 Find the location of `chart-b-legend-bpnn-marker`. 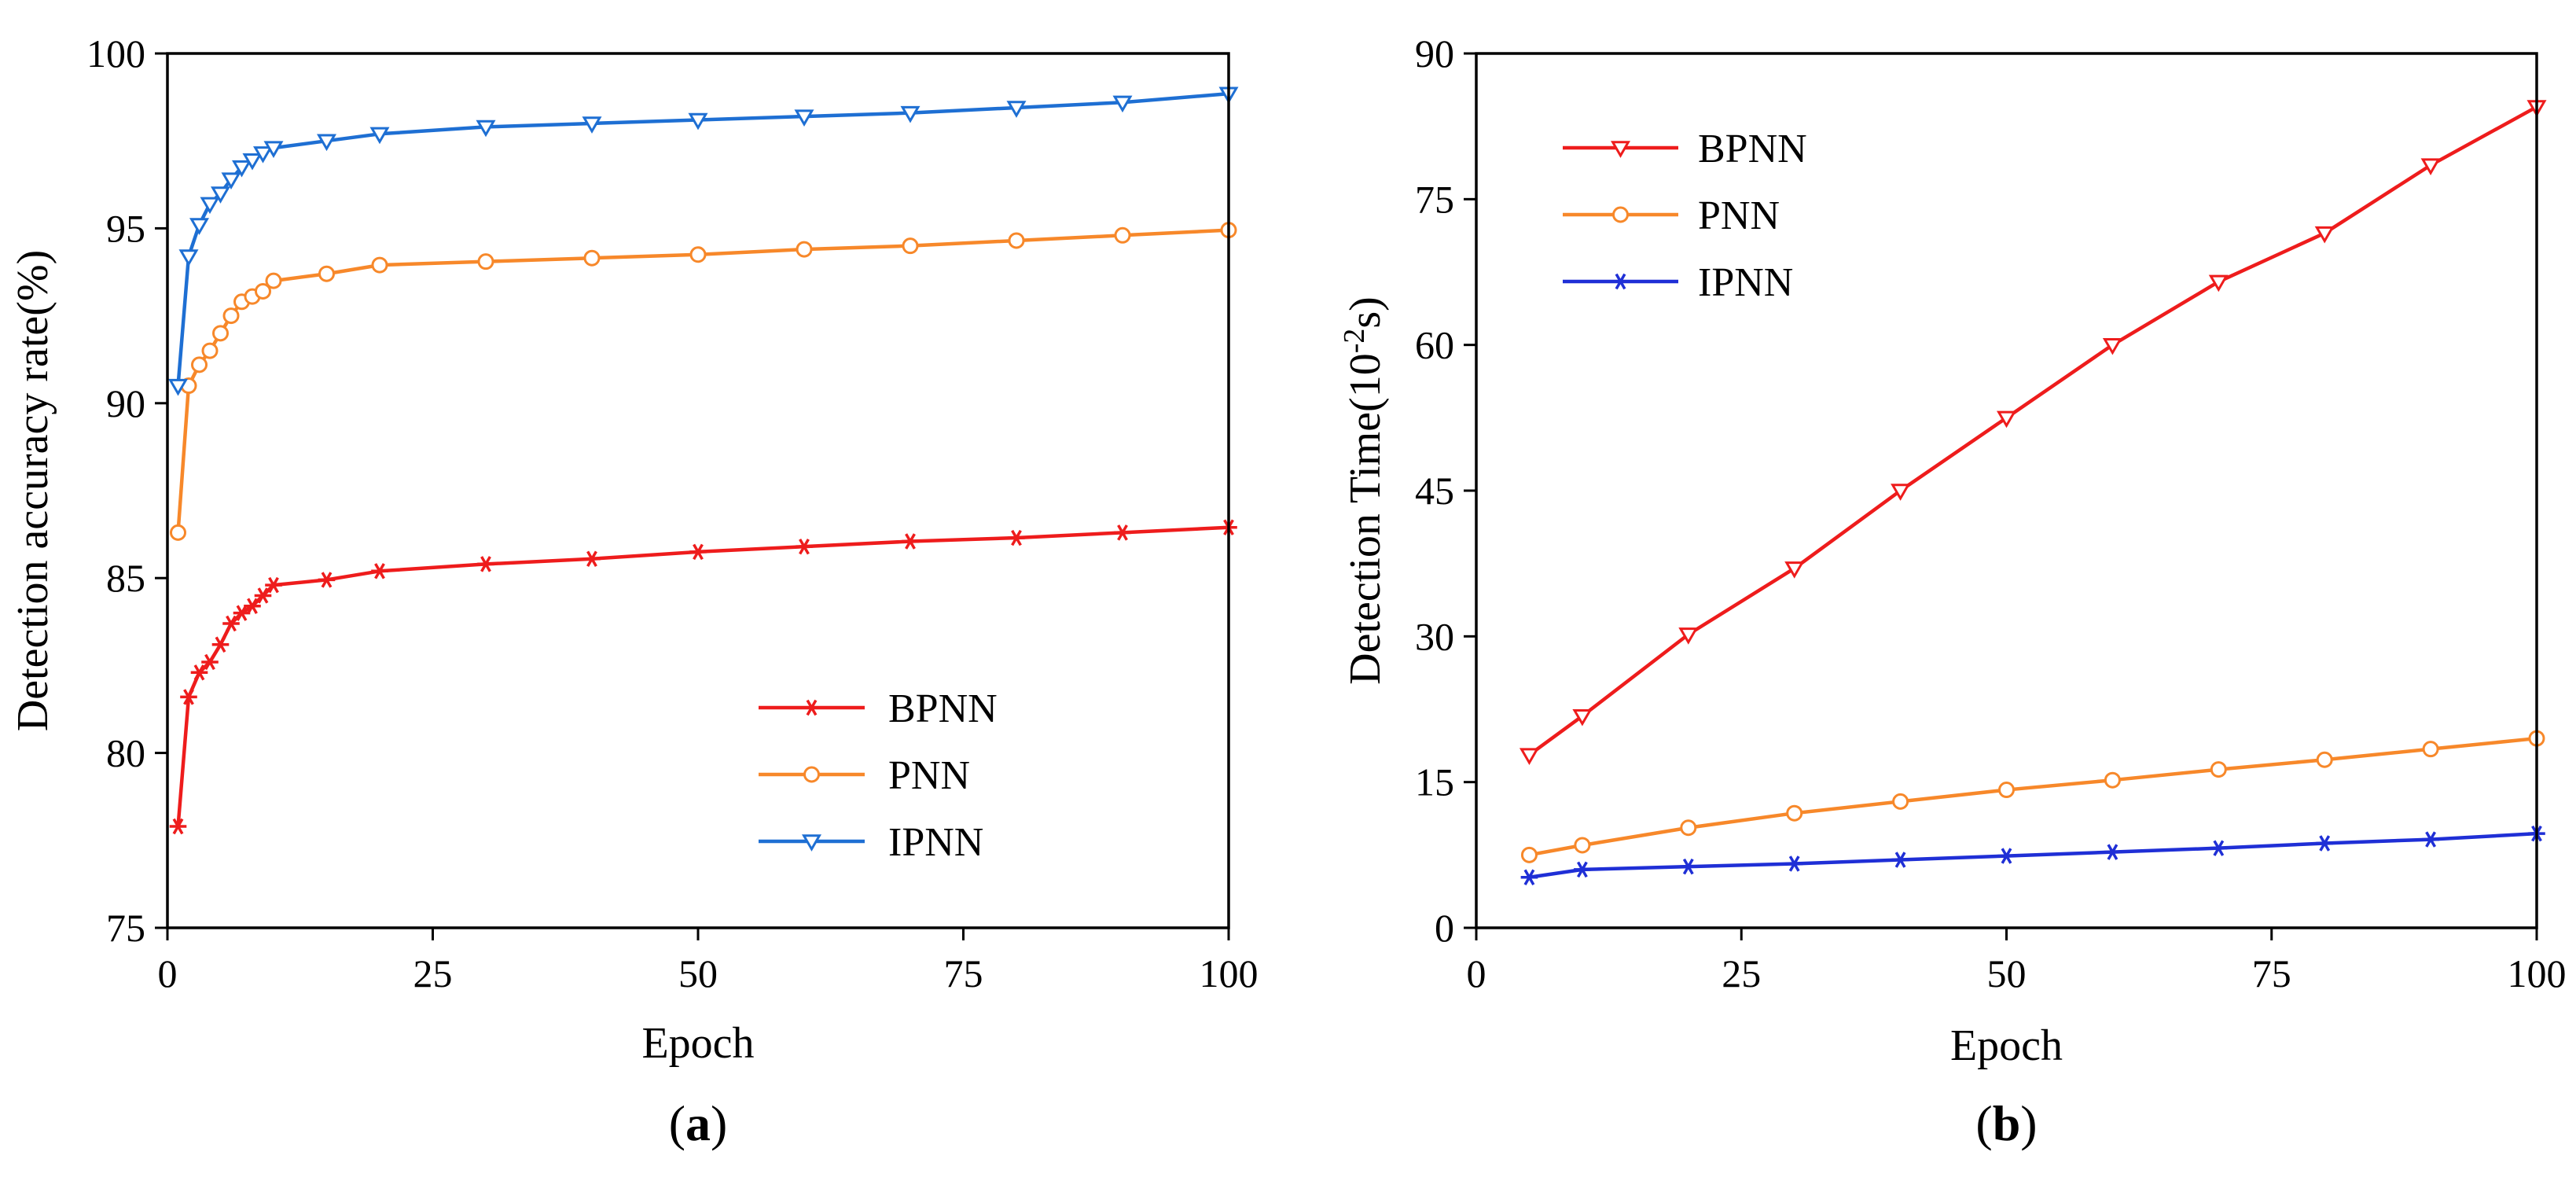

chart-b-legend-bpnn-marker is located at coordinates (1620, 149).